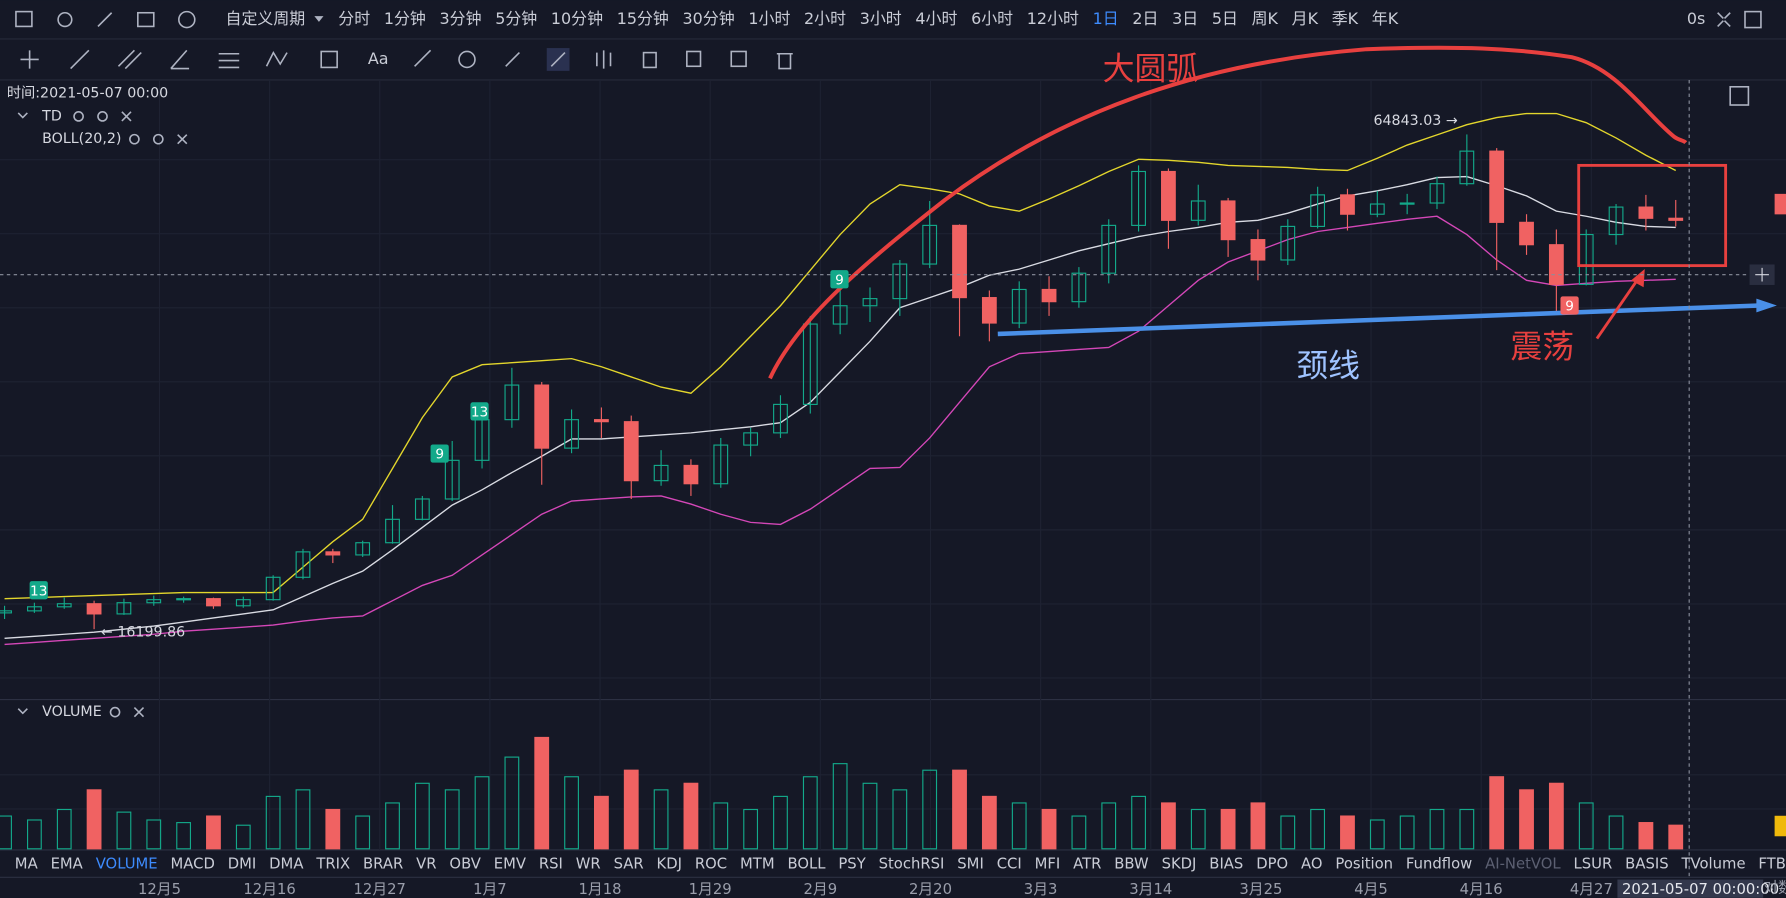 The width and height of the screenshot is (1786, 898). I want to click on icon-settings, so click(65, 19).